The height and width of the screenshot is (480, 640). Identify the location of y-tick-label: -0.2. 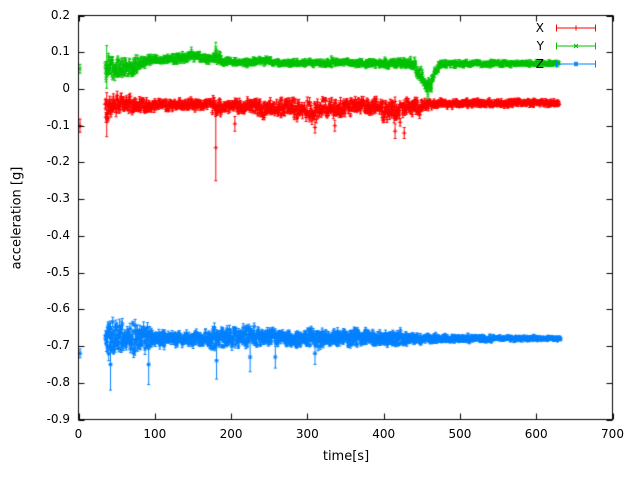
(58, 161).